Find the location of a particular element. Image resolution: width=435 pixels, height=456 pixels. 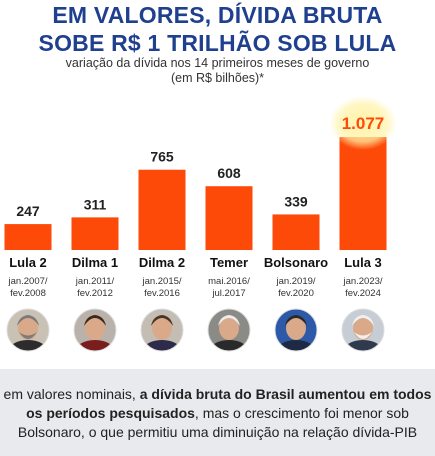

period-label-0-1: fev.2008 is located at coordinates (28, 293).